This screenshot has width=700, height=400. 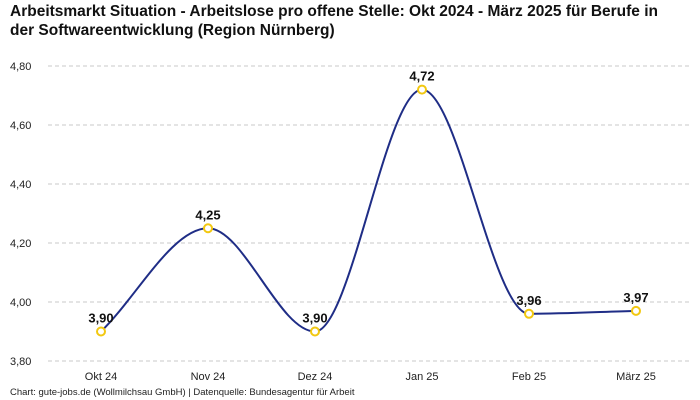 I want to click on x-tick-label: Okt 24, so click(x=101, y=377).